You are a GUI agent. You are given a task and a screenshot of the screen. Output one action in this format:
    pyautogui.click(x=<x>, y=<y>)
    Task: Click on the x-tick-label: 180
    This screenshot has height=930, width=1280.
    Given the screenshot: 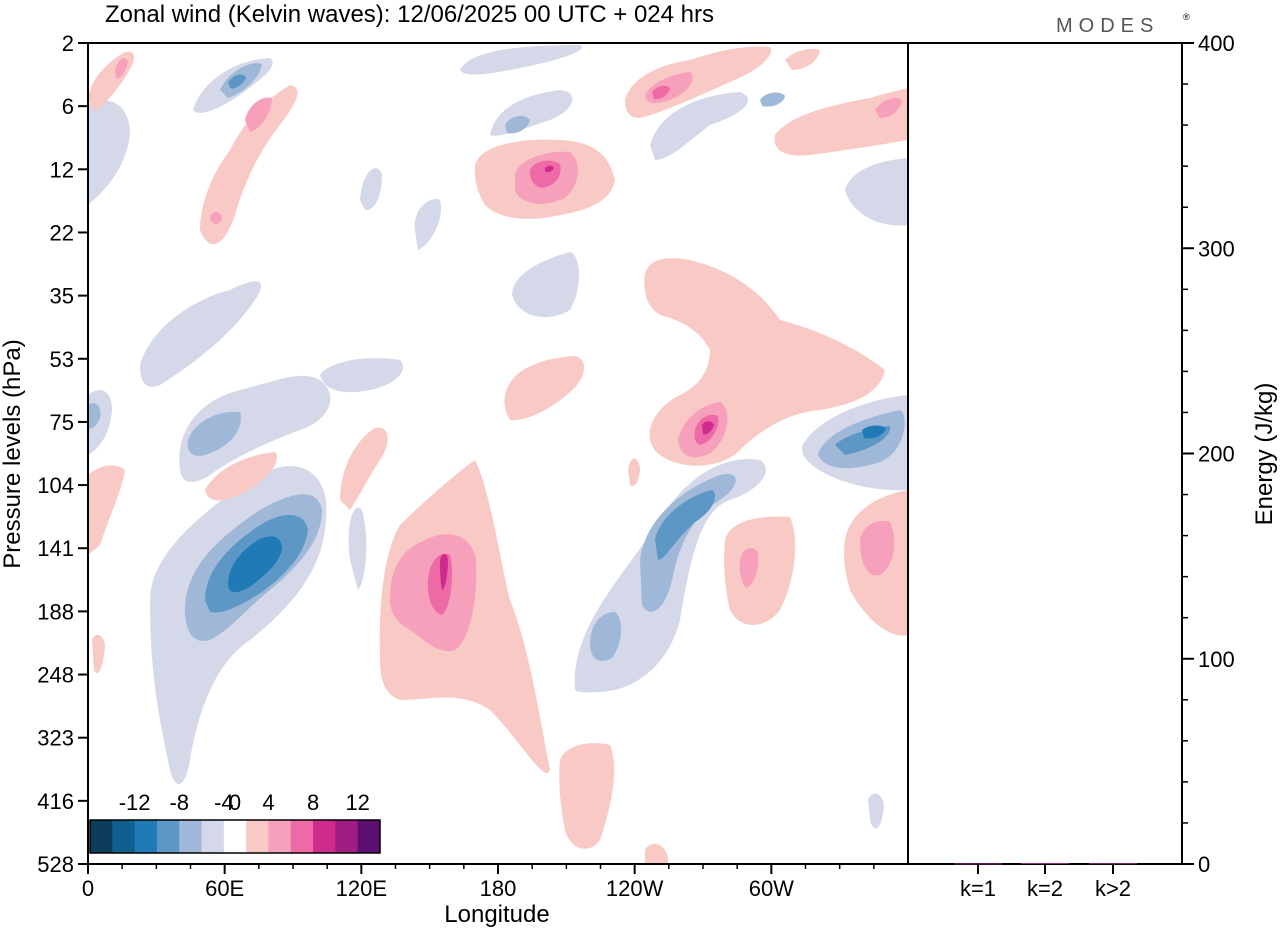 What is the action you would take?
    pyautogui.click(x=498, y=888)
    